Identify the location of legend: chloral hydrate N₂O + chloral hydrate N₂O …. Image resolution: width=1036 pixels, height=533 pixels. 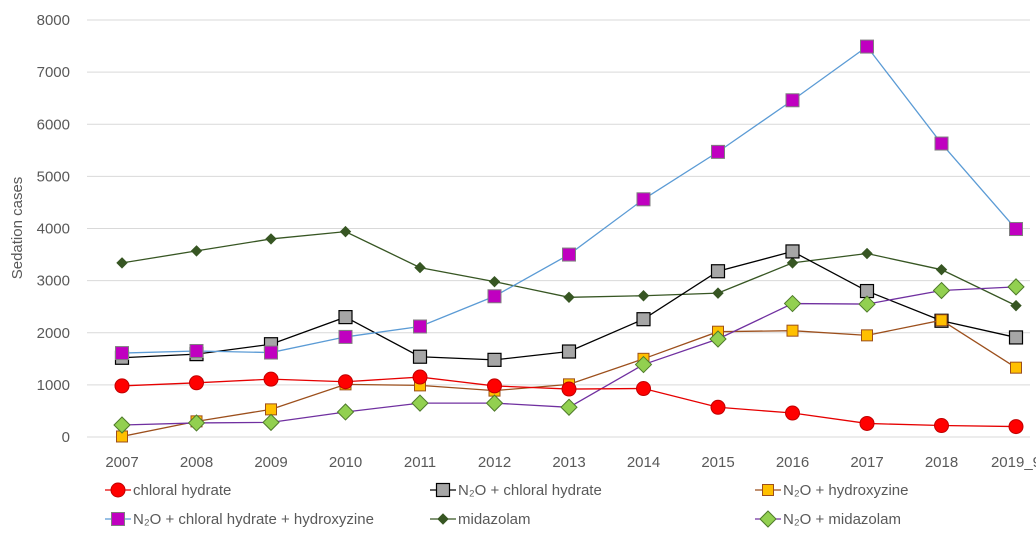
(506, 505).